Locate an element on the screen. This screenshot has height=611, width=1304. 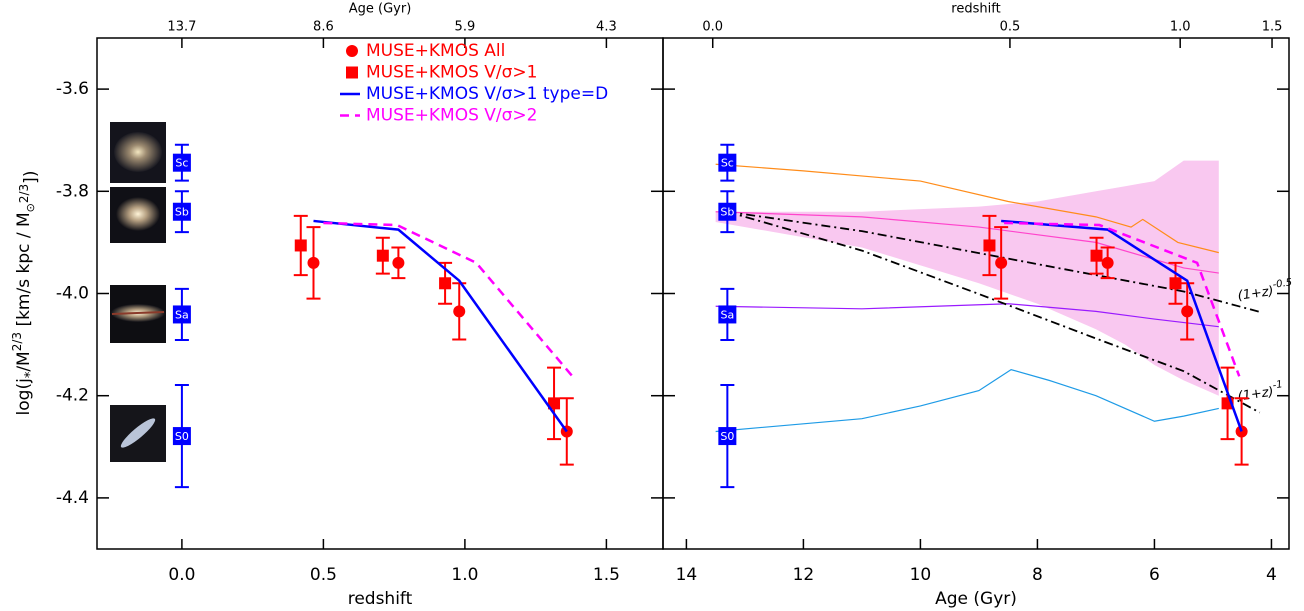
x2-axis-label: redshift is located at coordinates (975, 9).